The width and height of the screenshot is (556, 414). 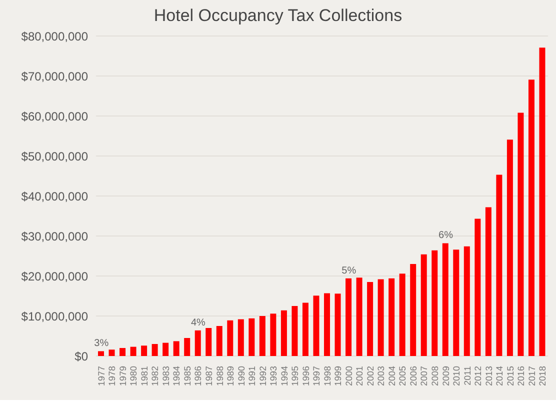 I want to click on x-tick-label: 2011, so click(x=467, y=376).